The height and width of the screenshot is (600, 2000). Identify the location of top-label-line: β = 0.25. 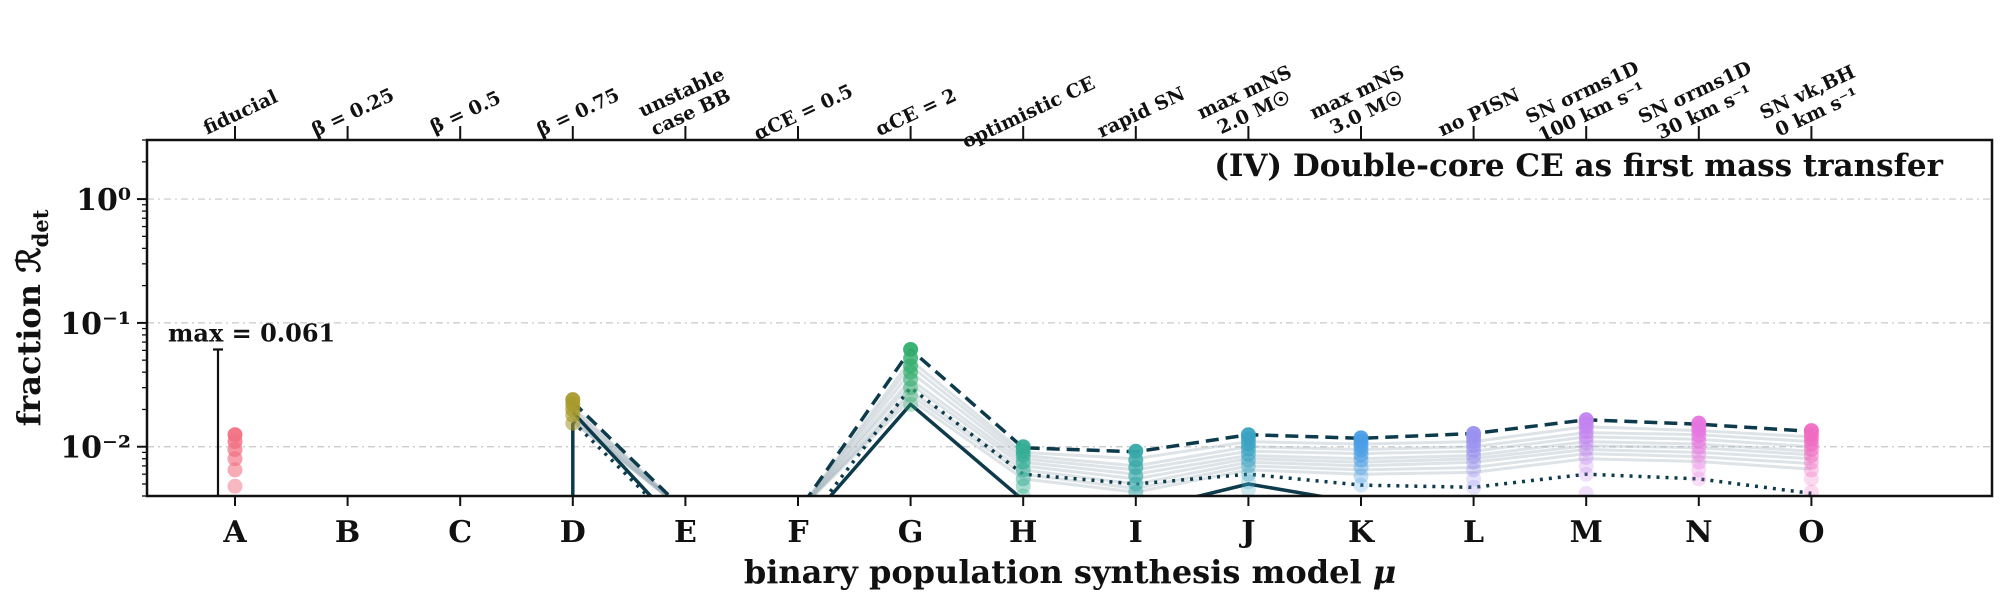
(353, 112).